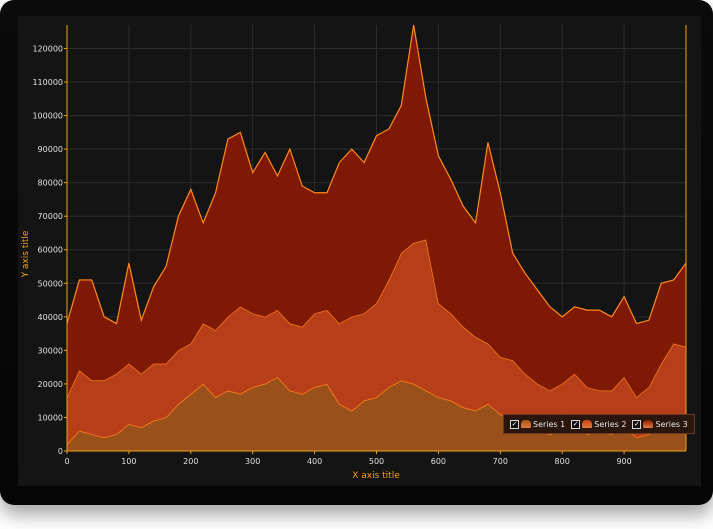  What do you see at coordinates (47, 48) in the screenshot?
I see `y-tick-label: 120000` at bounding box center [47, 48].